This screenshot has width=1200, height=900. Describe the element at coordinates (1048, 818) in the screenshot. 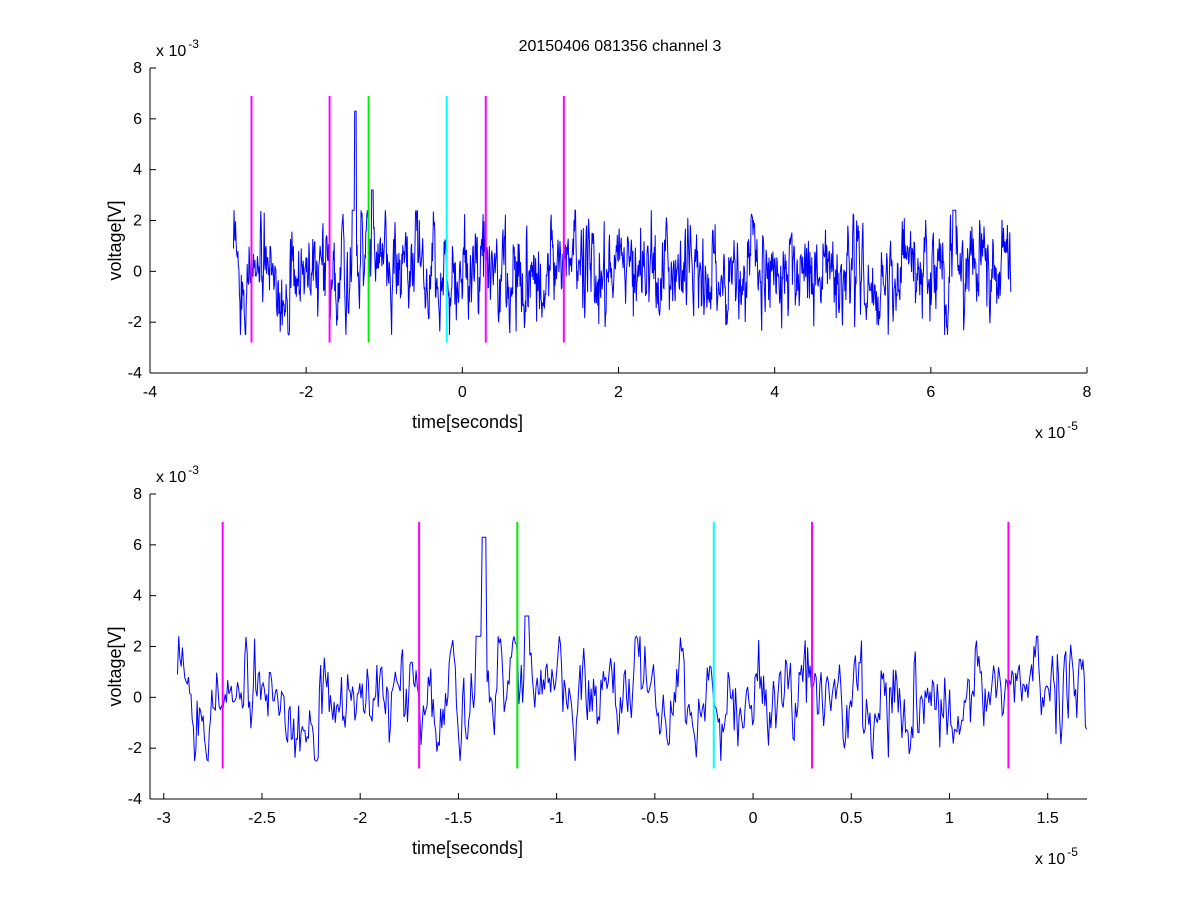

I see `x-tick-label: 1.5` at that location.